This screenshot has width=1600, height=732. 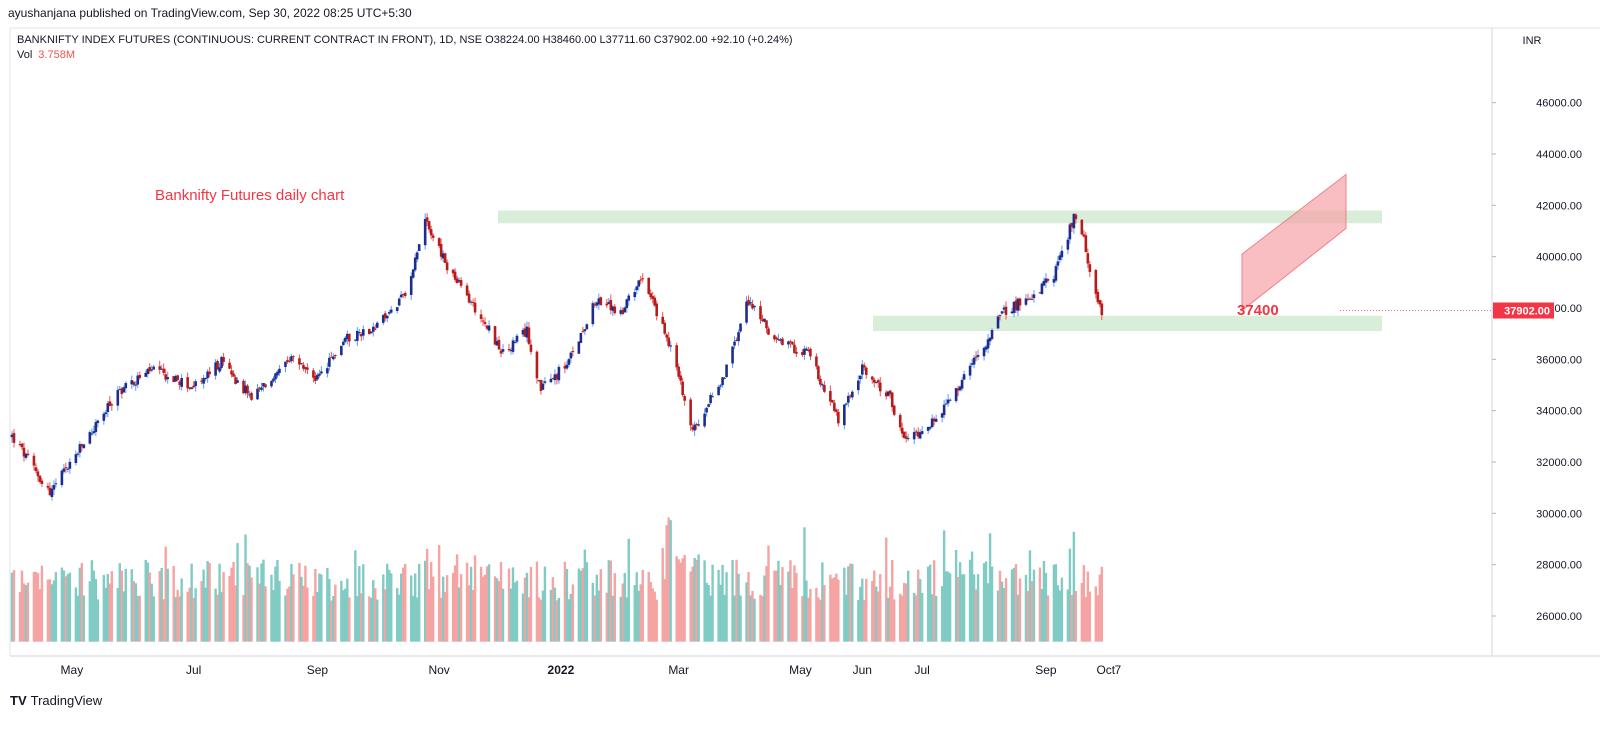 I want to click on volume-value: 3.758M, so click(x=56, y=55).